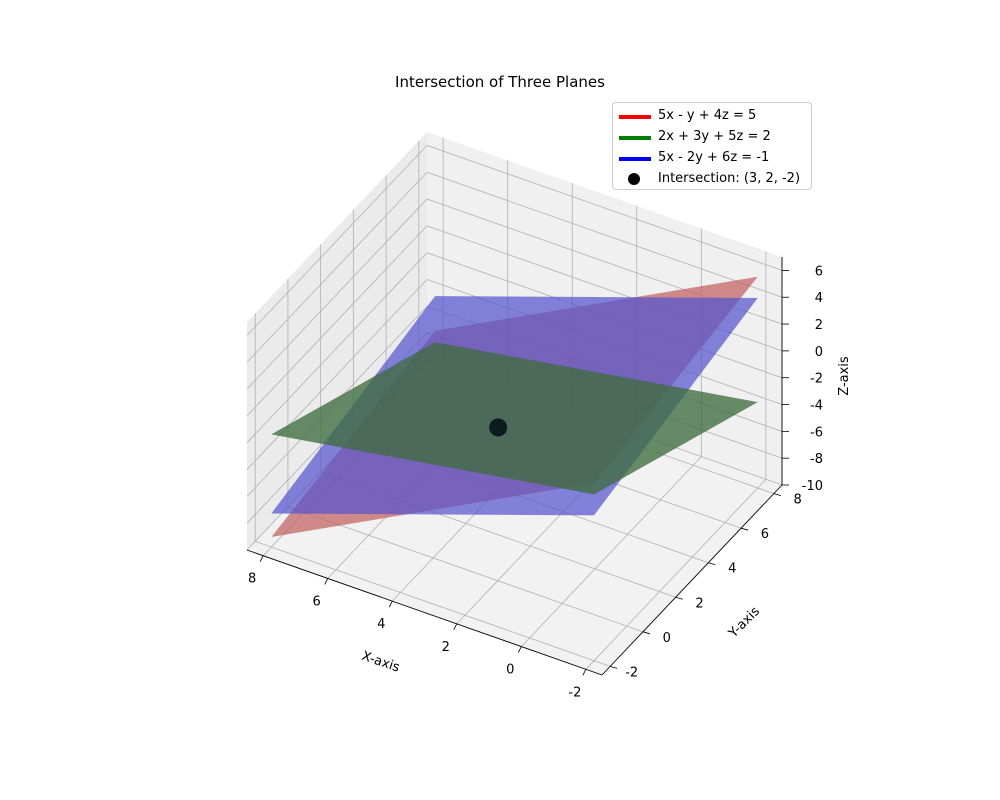 This screenshot has height=800, width=1000. I want to click on legend-item-green-plane: 2x + 3y + 5z = 2, so click(713, 138).